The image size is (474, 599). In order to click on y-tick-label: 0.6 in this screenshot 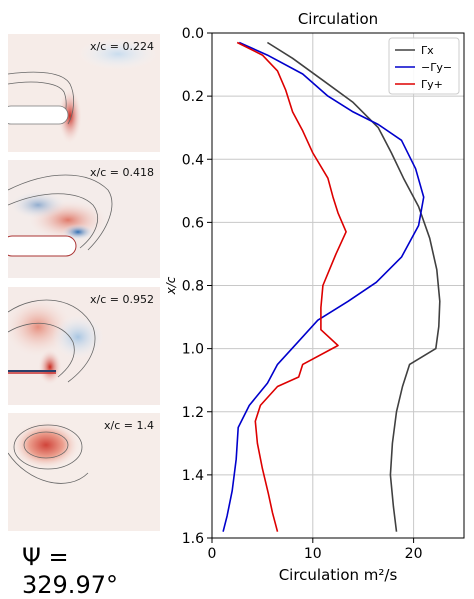, I will do `click(193, 223)`.